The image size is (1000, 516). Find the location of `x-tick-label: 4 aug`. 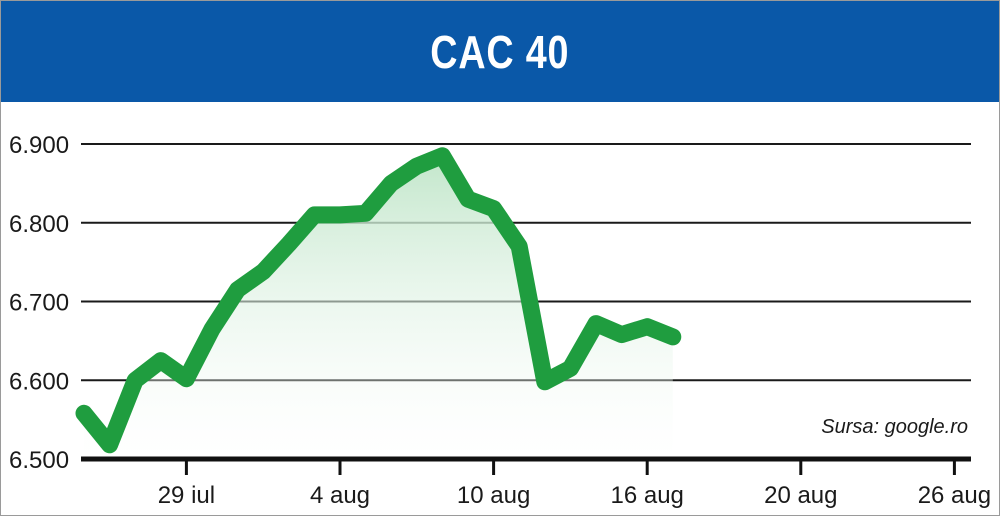

x-tick-label: 4 aug is located at coordinates (340, 495).